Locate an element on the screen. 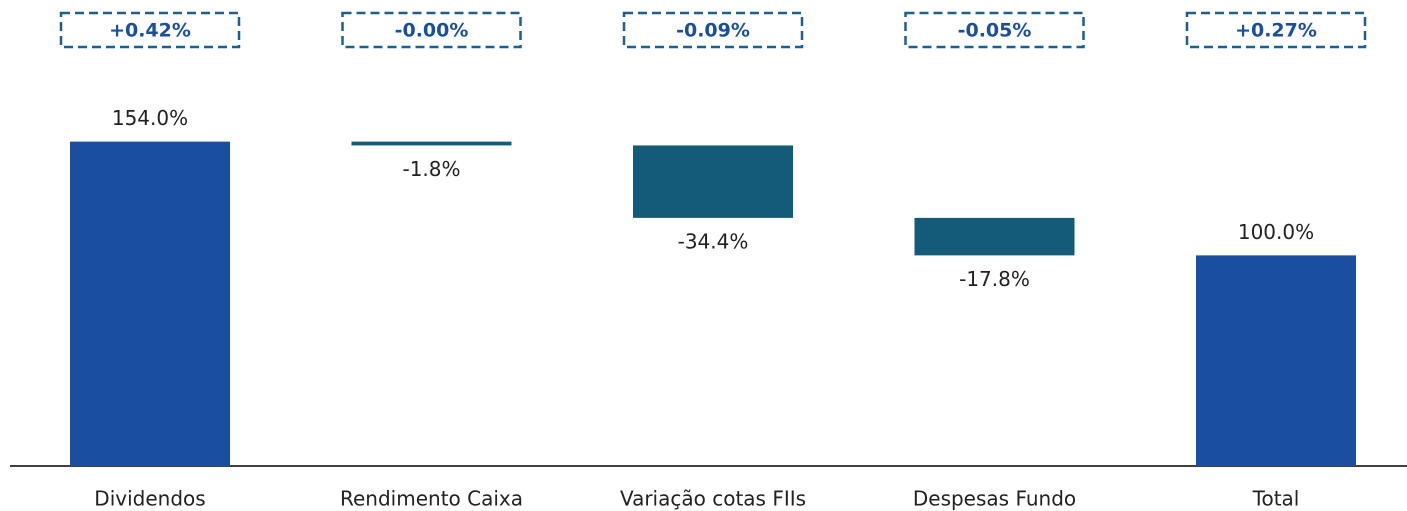  x-tick-label: Dividendos is located at coordinates (149, 499).